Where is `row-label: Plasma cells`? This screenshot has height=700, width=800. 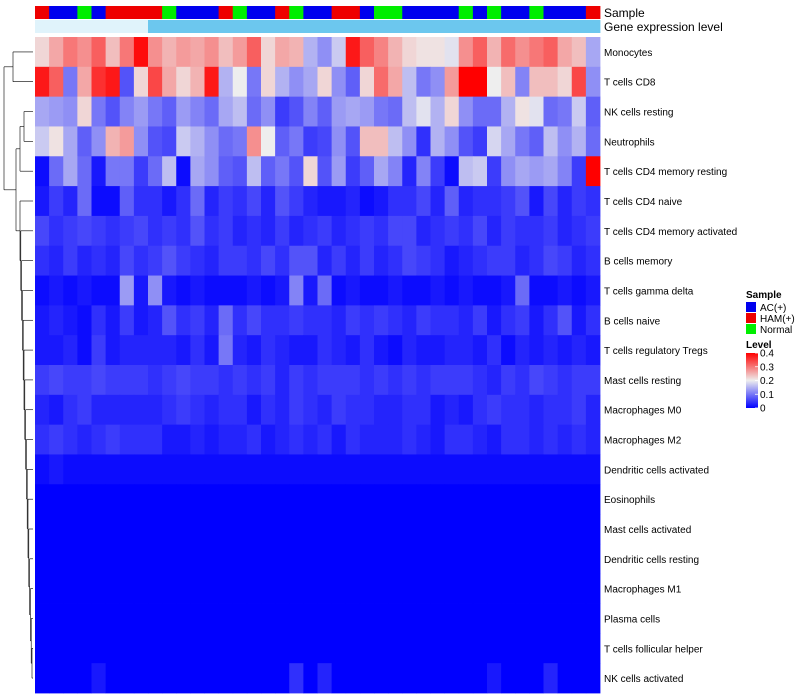 row-label: Plasma cells is located at coordinates (632, 619).